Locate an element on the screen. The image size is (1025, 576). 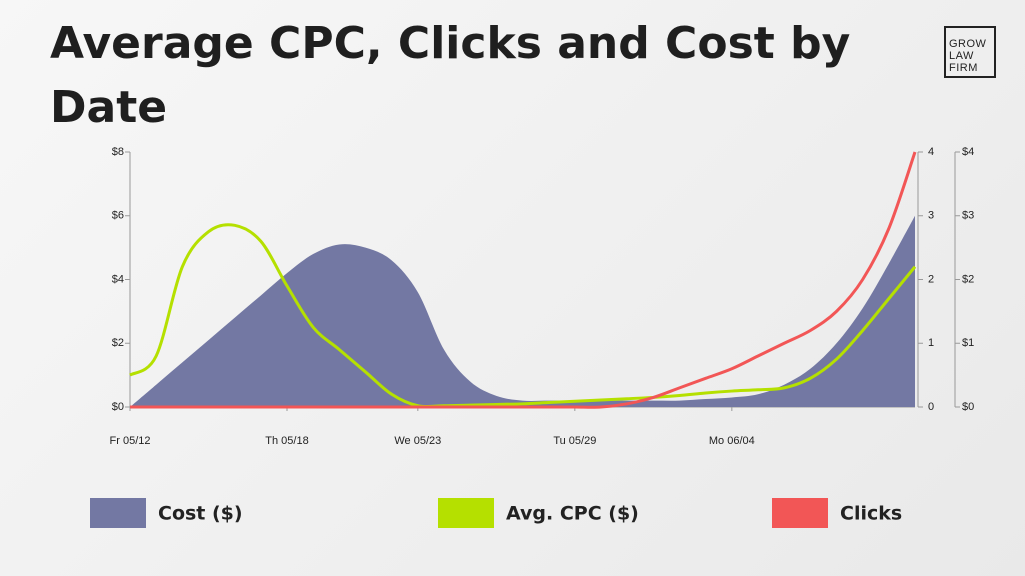
legend-label: Avg. CPC ($) is located at coordinates (572, 514).